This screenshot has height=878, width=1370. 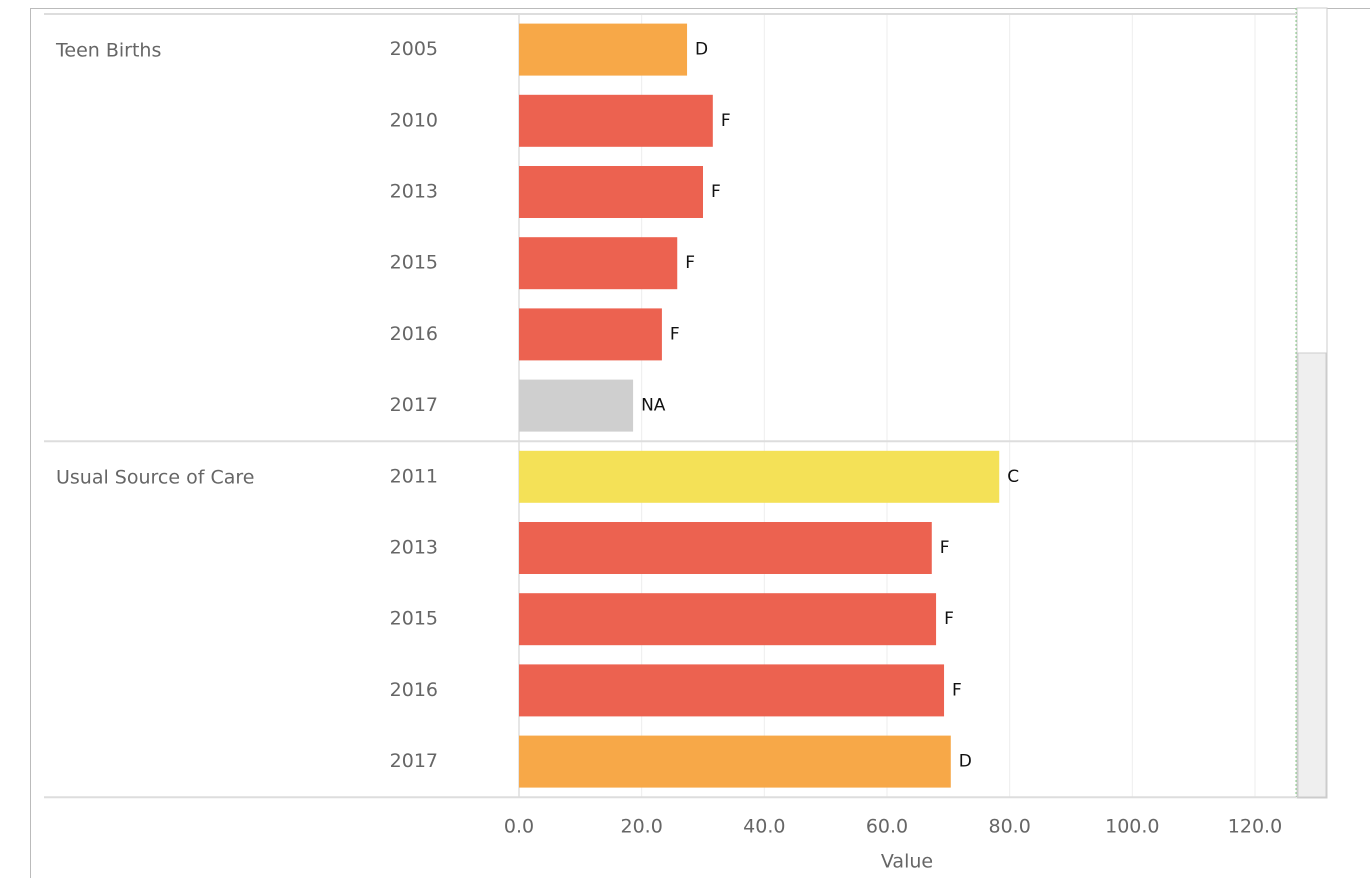 What do you see at coordinates (1013, 477) in the screenshot?
I see `data-label: C` at bounding box center [1013, 477].